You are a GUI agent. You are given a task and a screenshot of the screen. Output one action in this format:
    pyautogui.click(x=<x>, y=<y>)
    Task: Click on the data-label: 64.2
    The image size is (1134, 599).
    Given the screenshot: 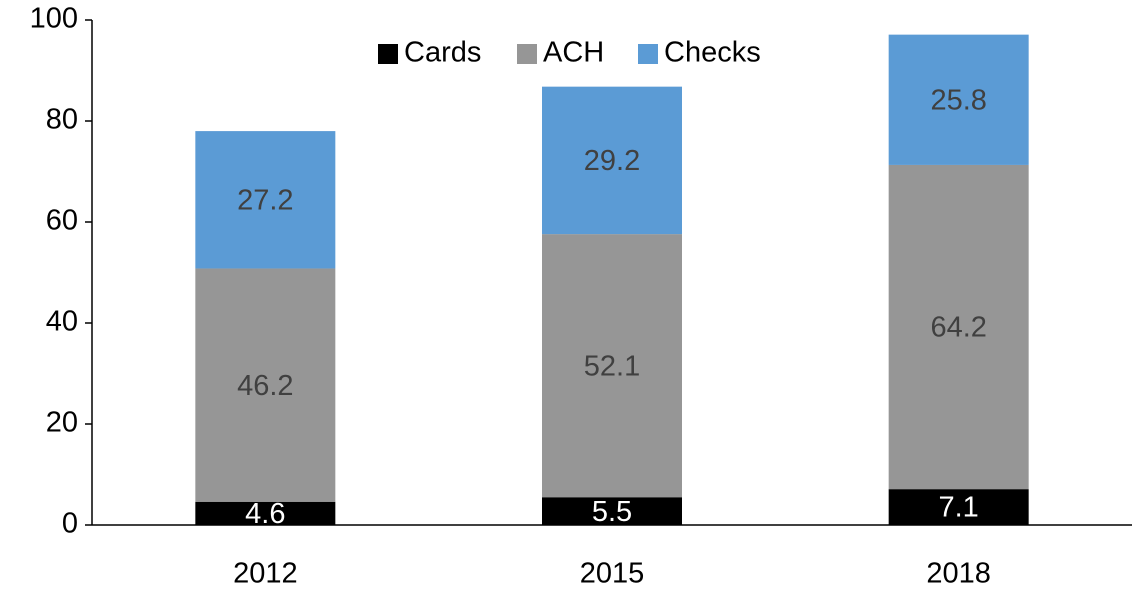 What is the action you would take?
    pyautogui.click(x=958, y=328)
    